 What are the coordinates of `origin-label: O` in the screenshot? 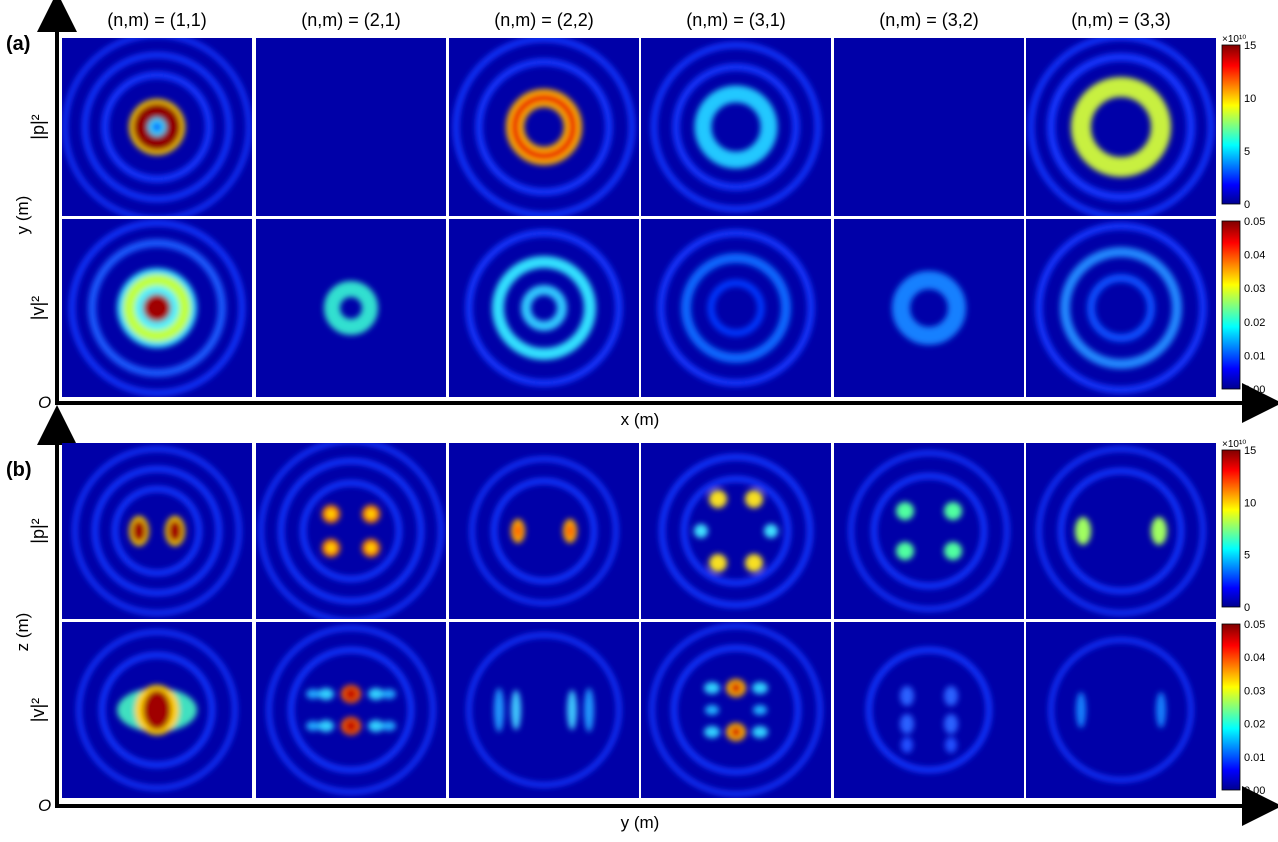 It's located at (44, 402).